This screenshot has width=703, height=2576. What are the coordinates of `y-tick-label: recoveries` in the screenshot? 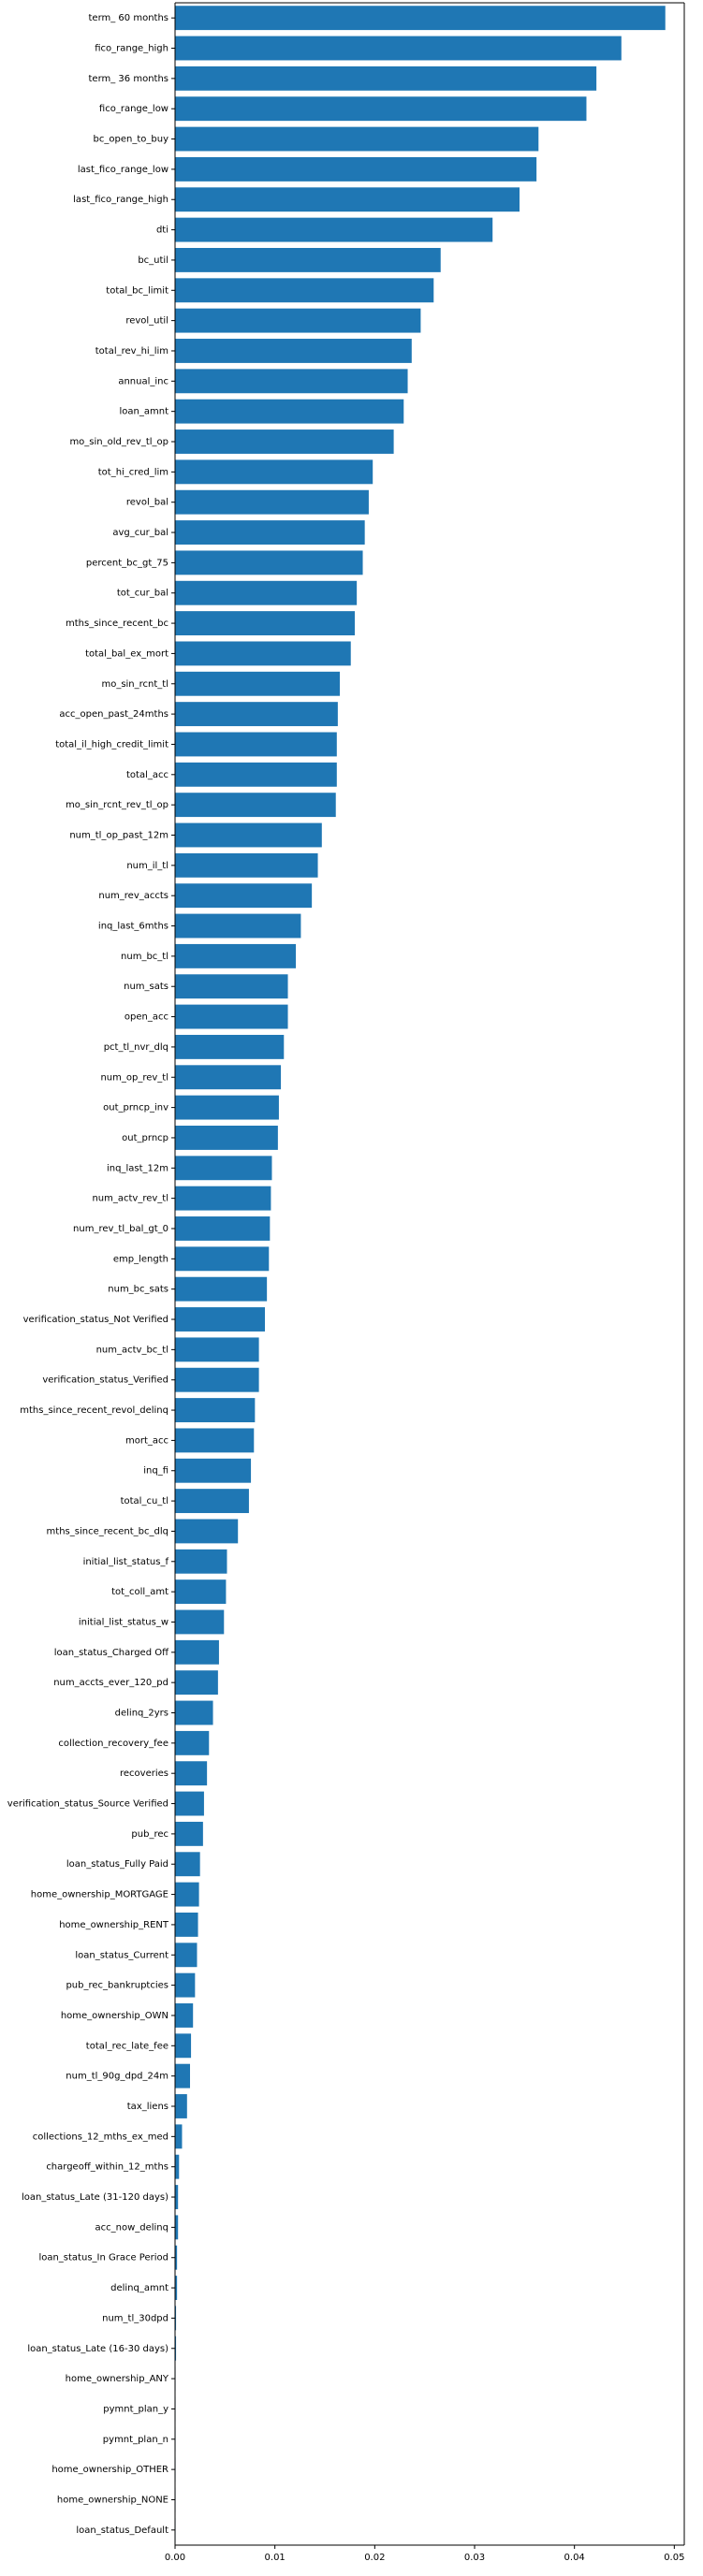 It's located at (144, 1773).